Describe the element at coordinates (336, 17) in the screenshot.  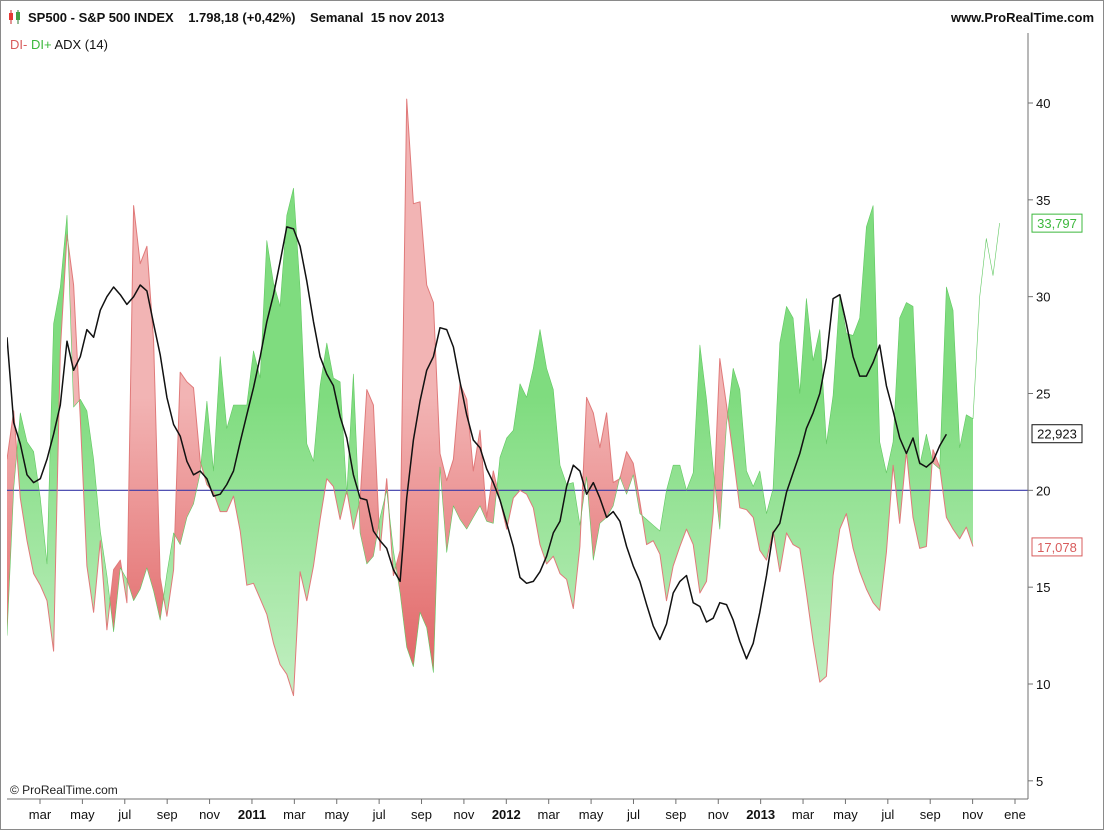
I see `timeframe: Semanal` at that location.